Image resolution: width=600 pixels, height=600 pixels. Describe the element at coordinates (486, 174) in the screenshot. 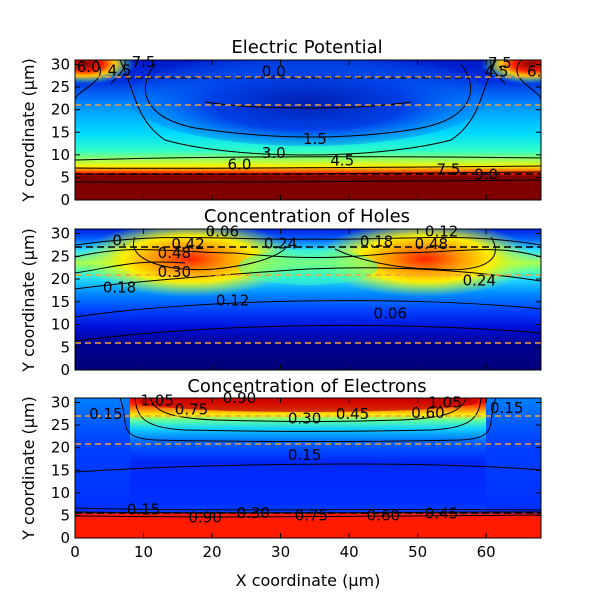

I see `contour-label: 9.0` at that location.